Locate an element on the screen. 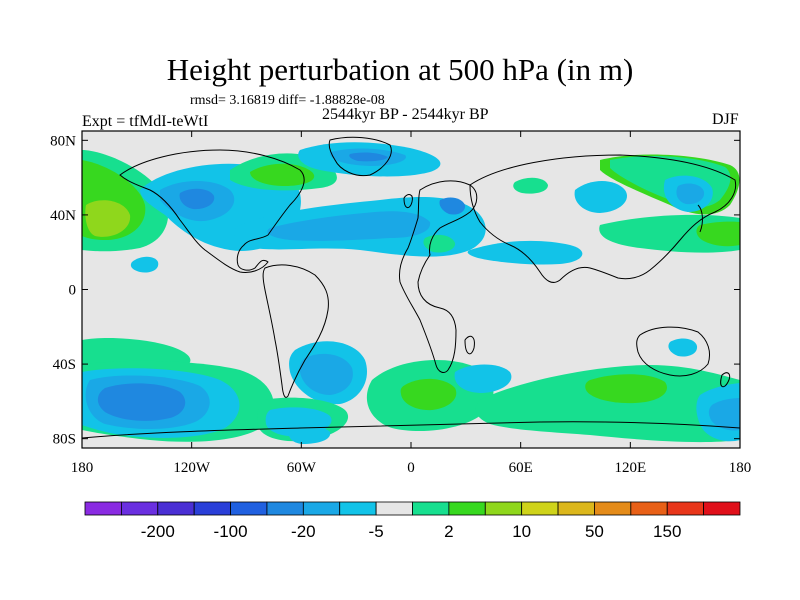 Image resolution: width=800 pixels, height=600 pixels. y-tick-label: 40N is located at coordinates (63, 216).